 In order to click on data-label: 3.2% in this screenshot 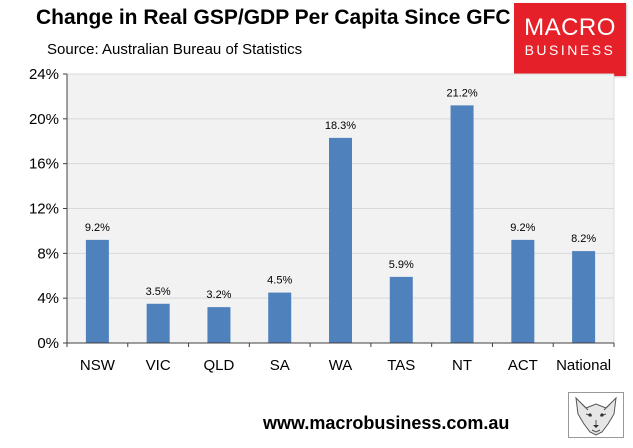, I will do `click(218, 295)`.